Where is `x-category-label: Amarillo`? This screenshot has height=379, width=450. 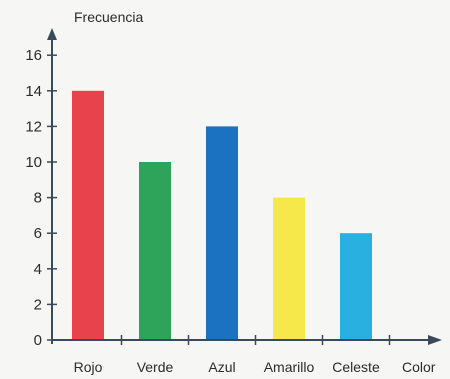 x-category-label: Amarillo is located at coordinates (289, 367).